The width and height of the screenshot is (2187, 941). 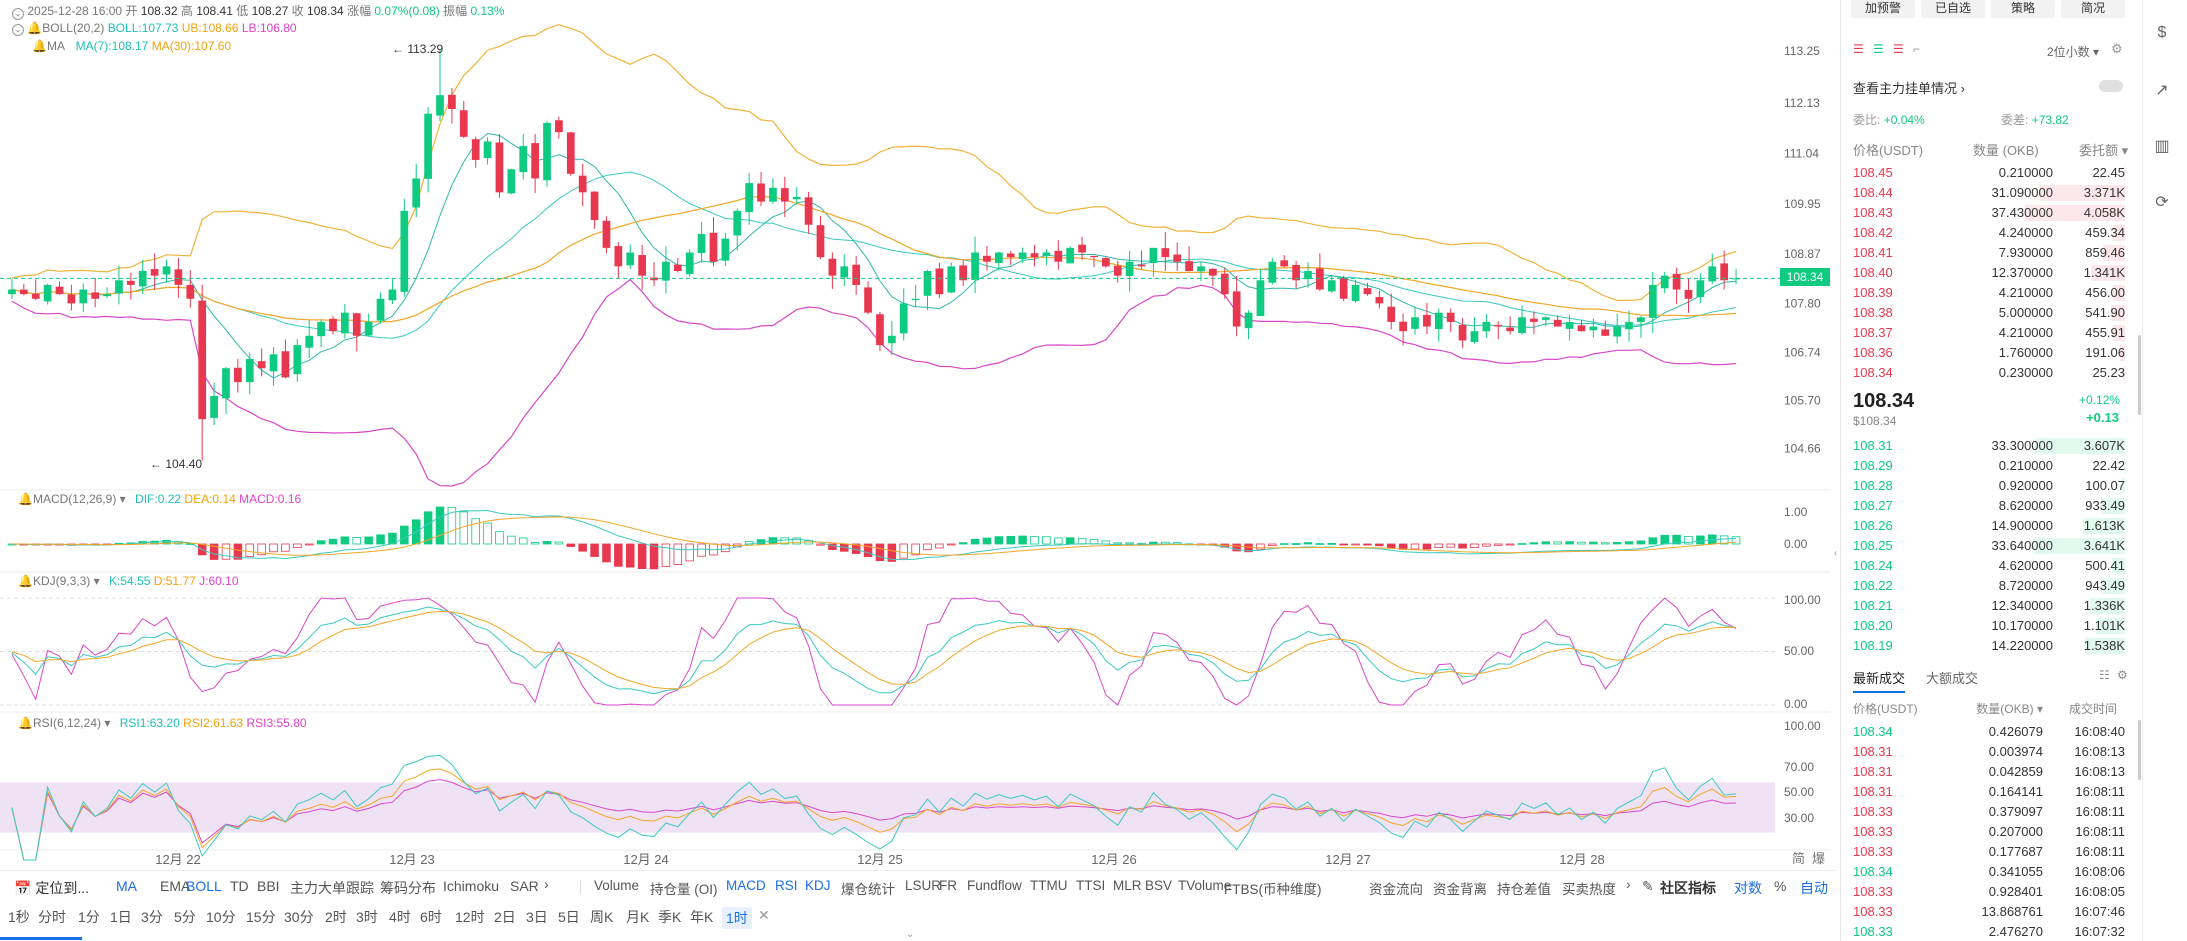 I want to click on sub-indicator-8: Fundflow, so click(x=994, y=885).